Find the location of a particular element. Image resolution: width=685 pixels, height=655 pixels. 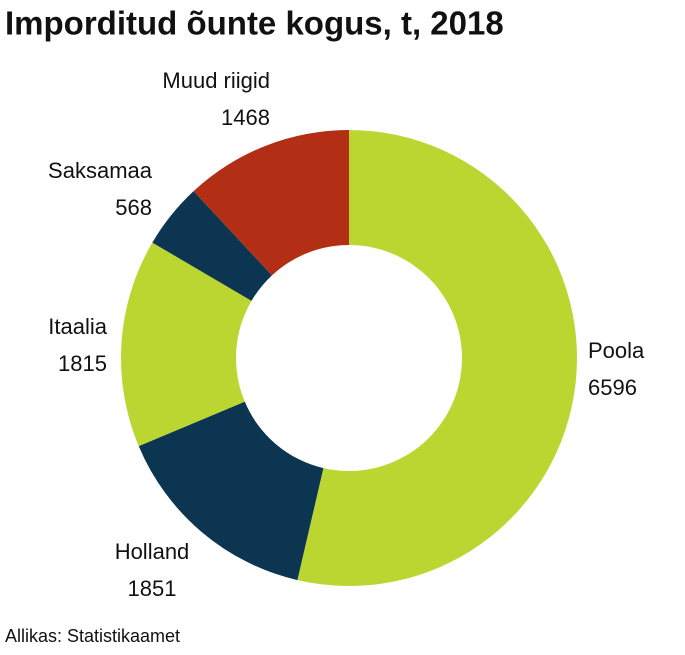

slice-label: Saksamaa is located at coordinates (100, 170).